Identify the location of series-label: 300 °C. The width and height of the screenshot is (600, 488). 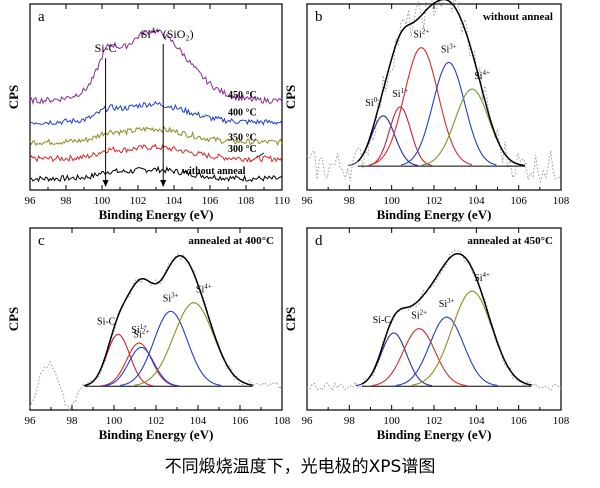
(242, 149).